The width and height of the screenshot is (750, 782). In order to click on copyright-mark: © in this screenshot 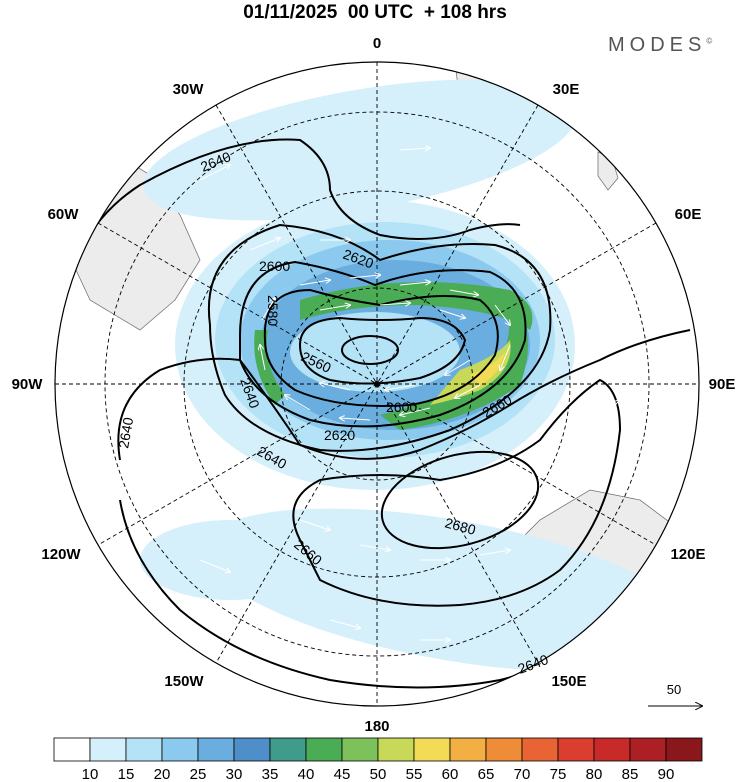, I will do `click(709, 41)`.